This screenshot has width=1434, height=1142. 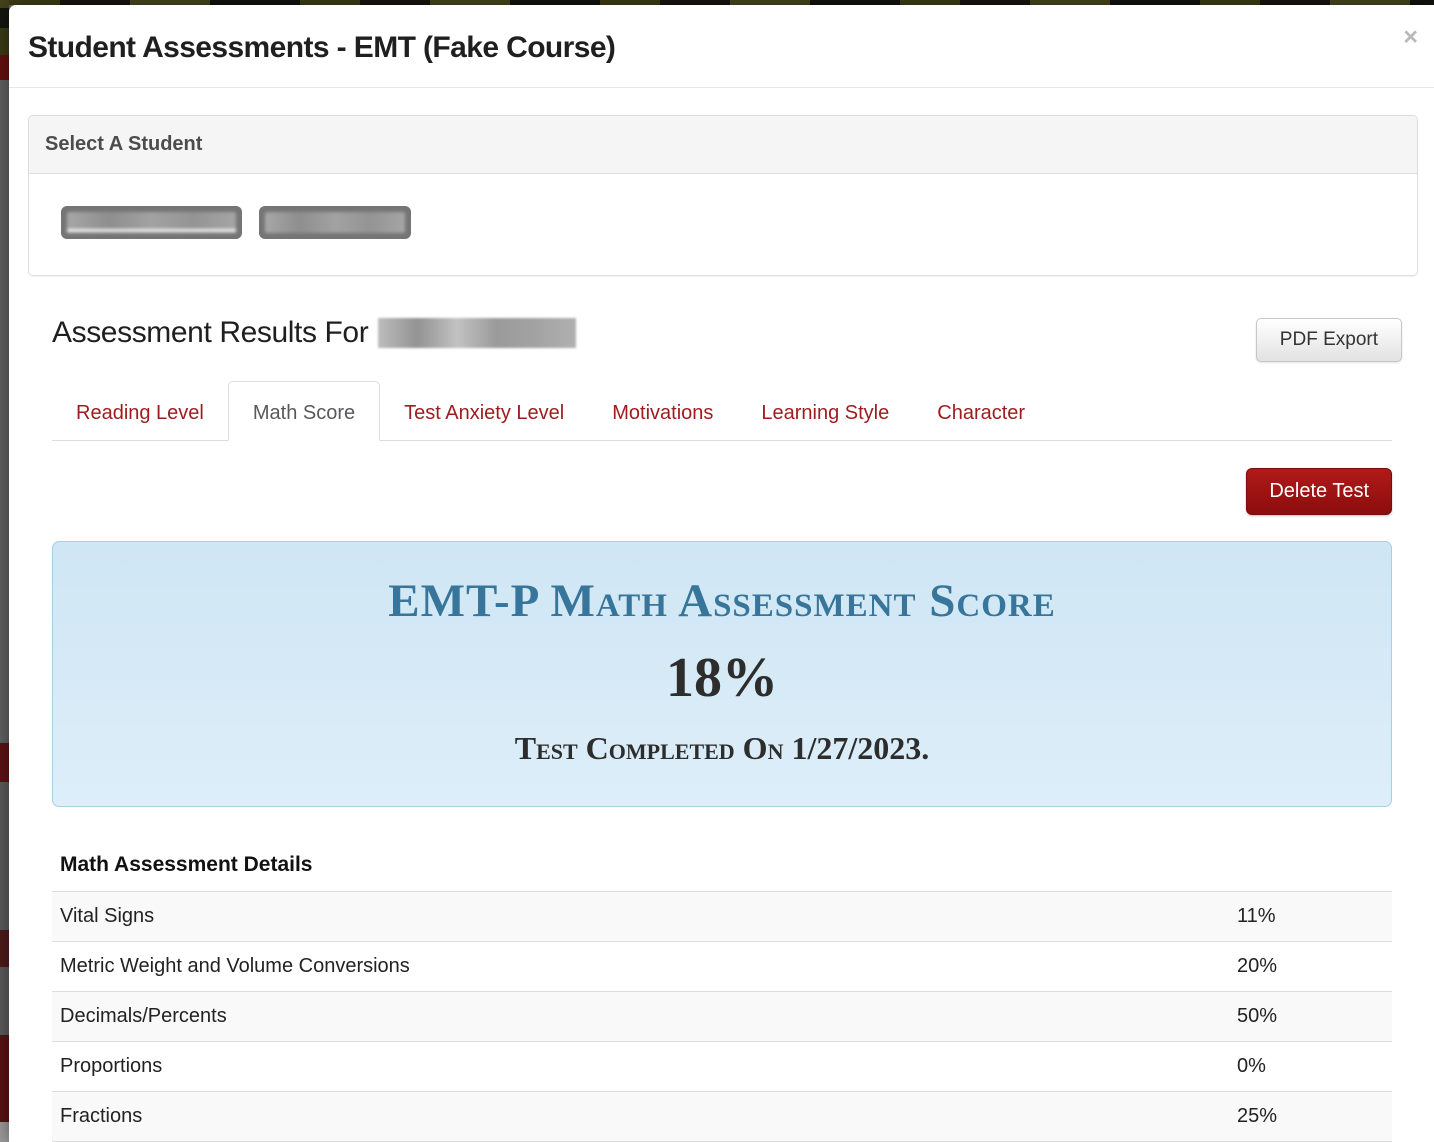 I want to click on tab-math-score: Math Score, so click(x=304, y=411).